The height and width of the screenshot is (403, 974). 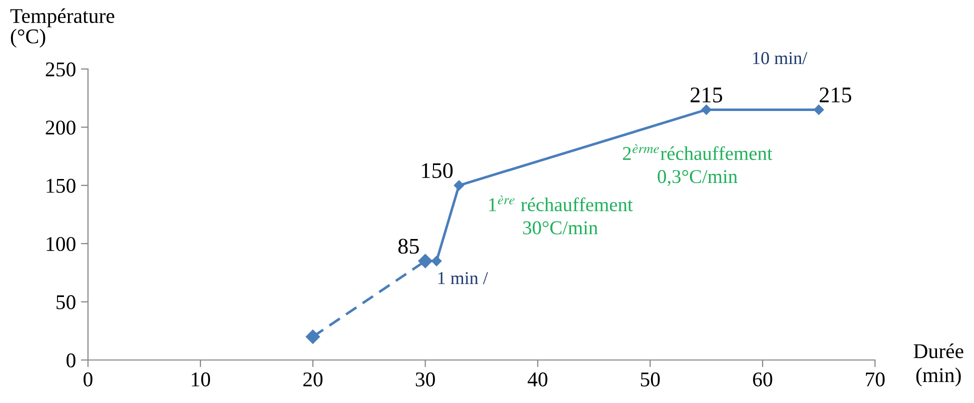 I want to click on y-tick-label: 250, so click(x=61, y=69).